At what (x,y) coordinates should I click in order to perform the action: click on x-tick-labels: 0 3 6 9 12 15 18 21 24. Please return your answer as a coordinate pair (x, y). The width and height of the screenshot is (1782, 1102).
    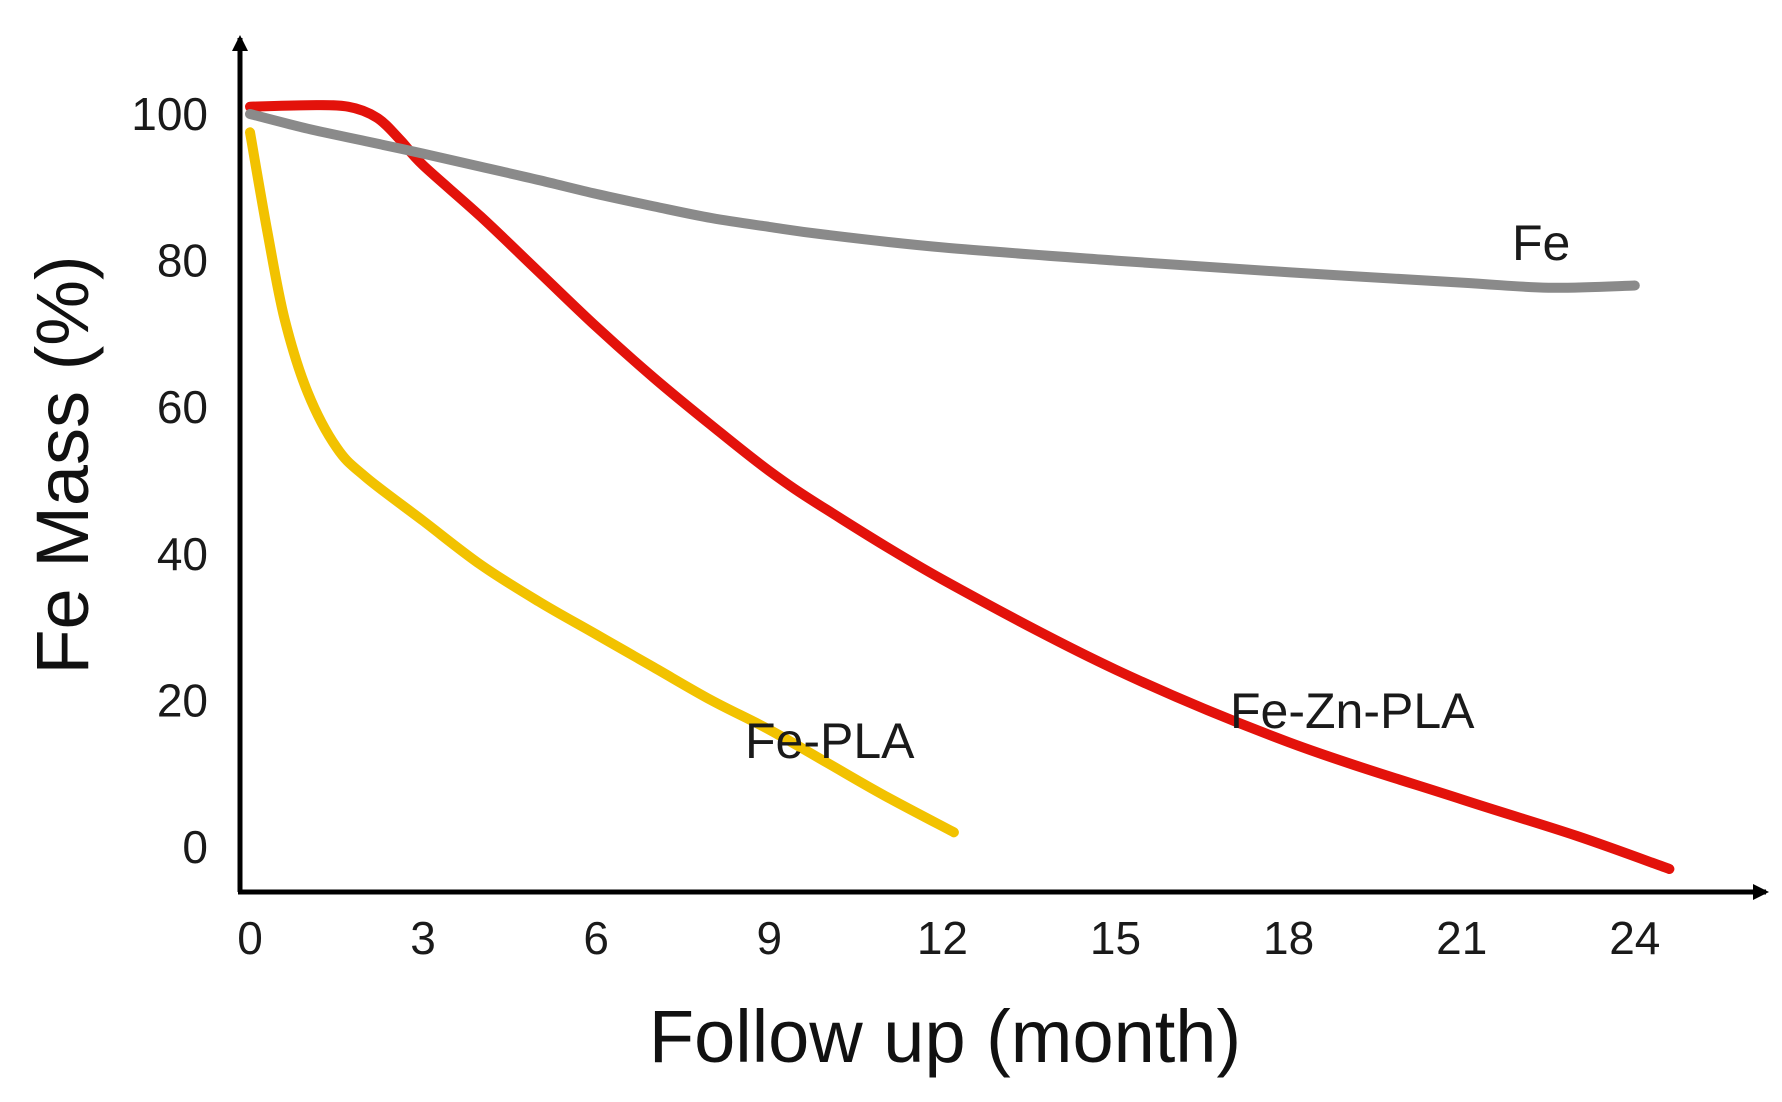
    Looking at the image, I should click on (948, 938).